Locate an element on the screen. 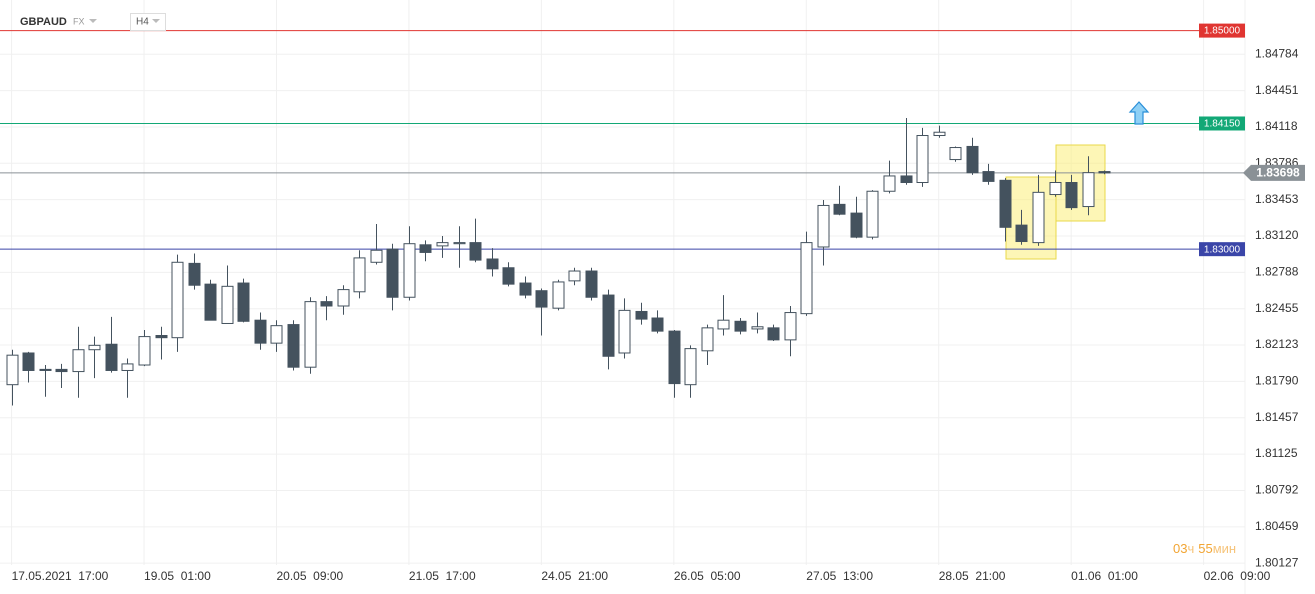  x-tick-label: 27.05 13:00 is located at coordinates (839, 576).